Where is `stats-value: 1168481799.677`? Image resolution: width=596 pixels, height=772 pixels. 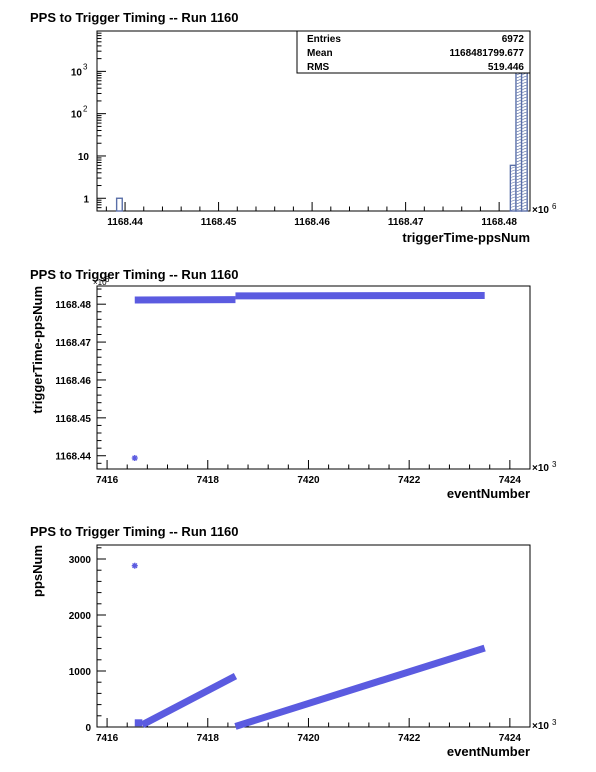 stats-value: 1168481799.677 is located at coordinates (486, 53).